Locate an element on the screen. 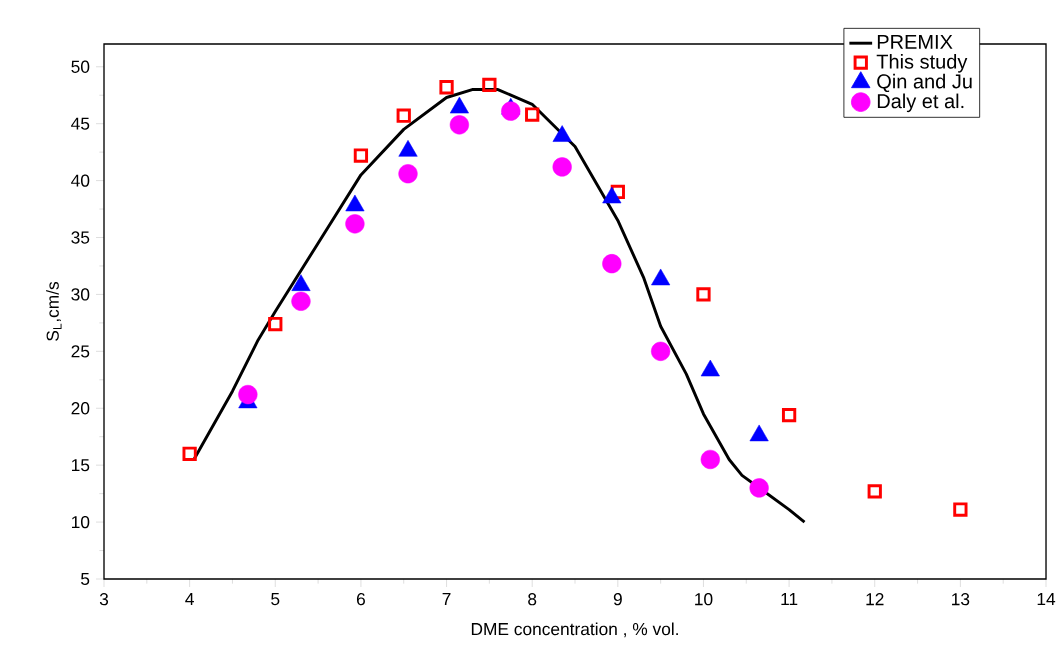 Image resolution: width=1063 pixels, height=671 pixels. x-tick-label: 4 is located at coordinates (189, 599).